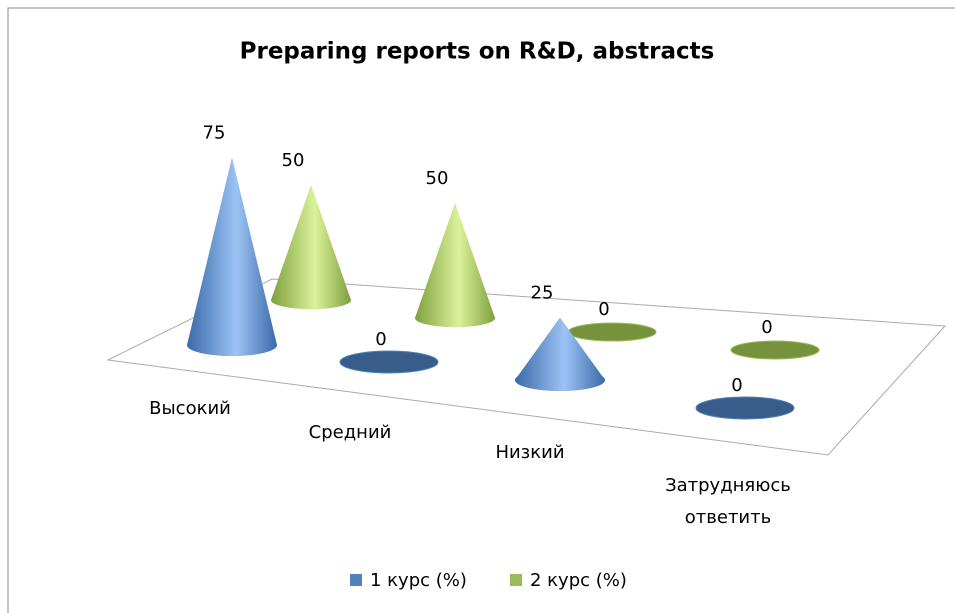 This screenshot has width=955, height=613. I want to click on legend-label: 1 курс (%), so click(418, 580).